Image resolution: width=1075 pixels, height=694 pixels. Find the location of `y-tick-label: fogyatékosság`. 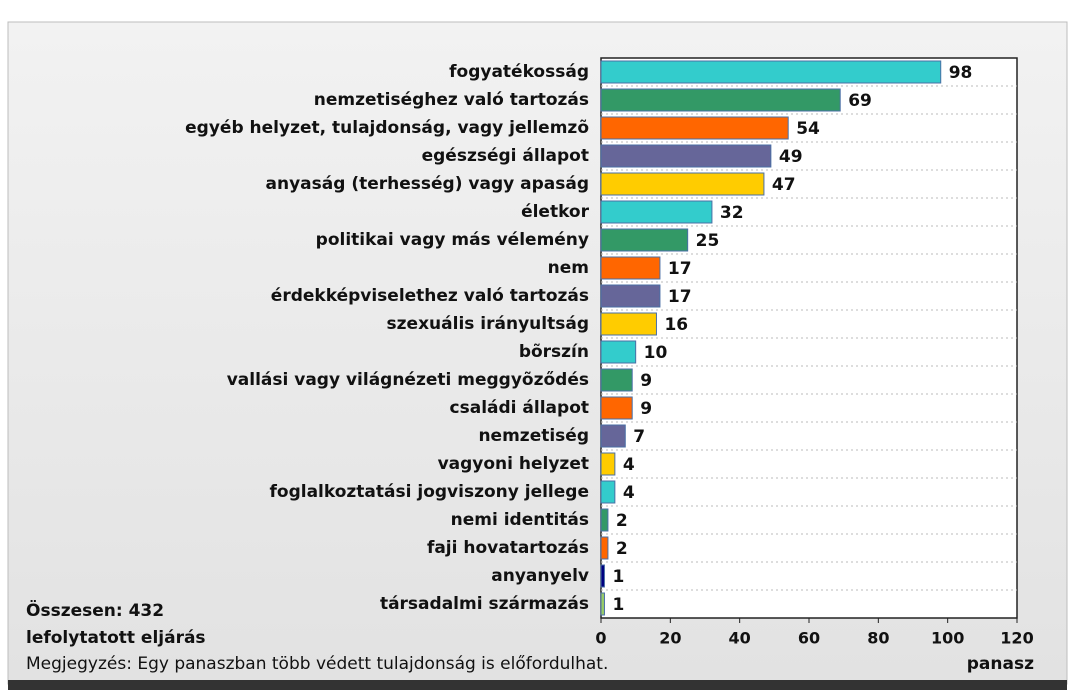

y-tick-label: fogyatékosság is located at coordinates (519, 72).